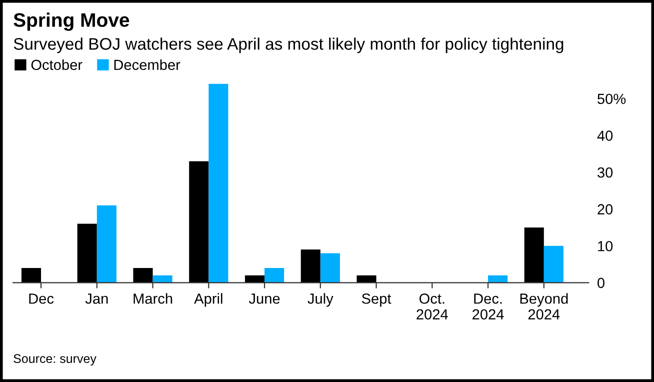  I want to click on y-tick-label: 30, so click(605, 172).